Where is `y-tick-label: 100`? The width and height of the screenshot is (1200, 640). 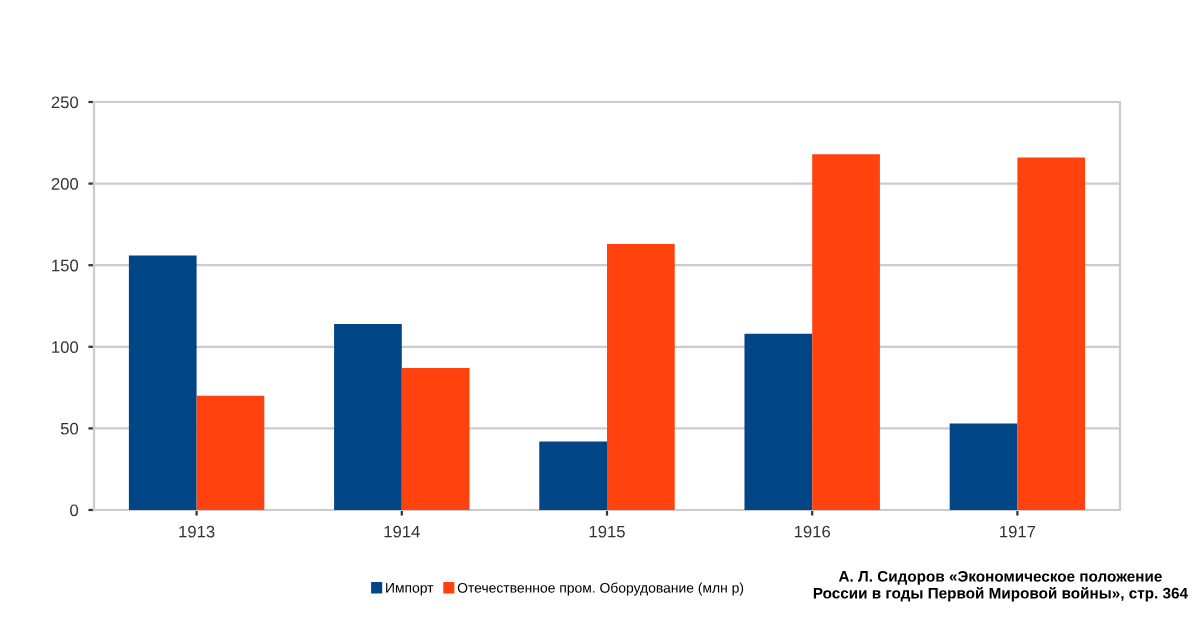 y-tick-label: 100 is located at coordinates (65, 347).